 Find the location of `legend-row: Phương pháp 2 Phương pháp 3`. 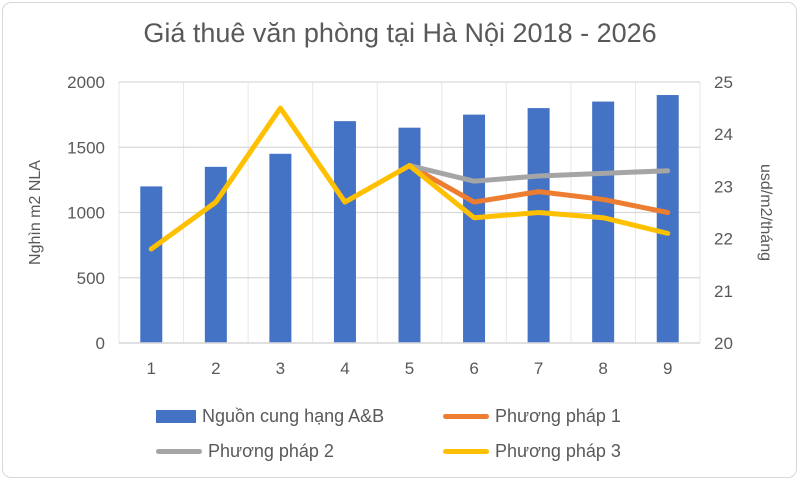

legend-row: Phương pháp 2 Phương pháp 3 is located at coordinates (388, 451).